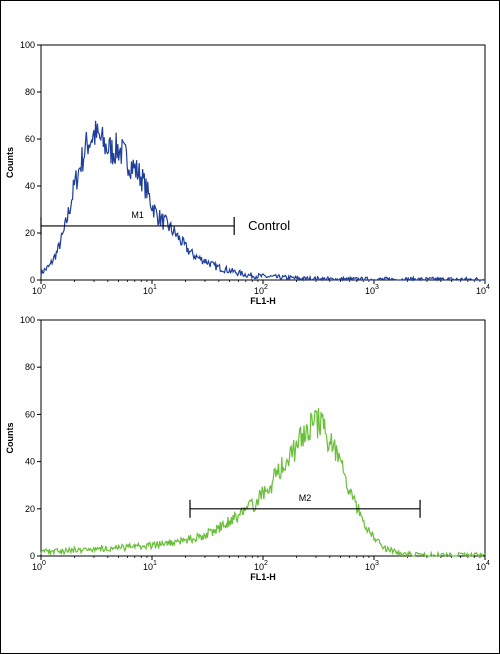  Describe the element at coordinates (10, 438) in the screenshot. I see `y-axis-label-bottom: Counts` at that location.